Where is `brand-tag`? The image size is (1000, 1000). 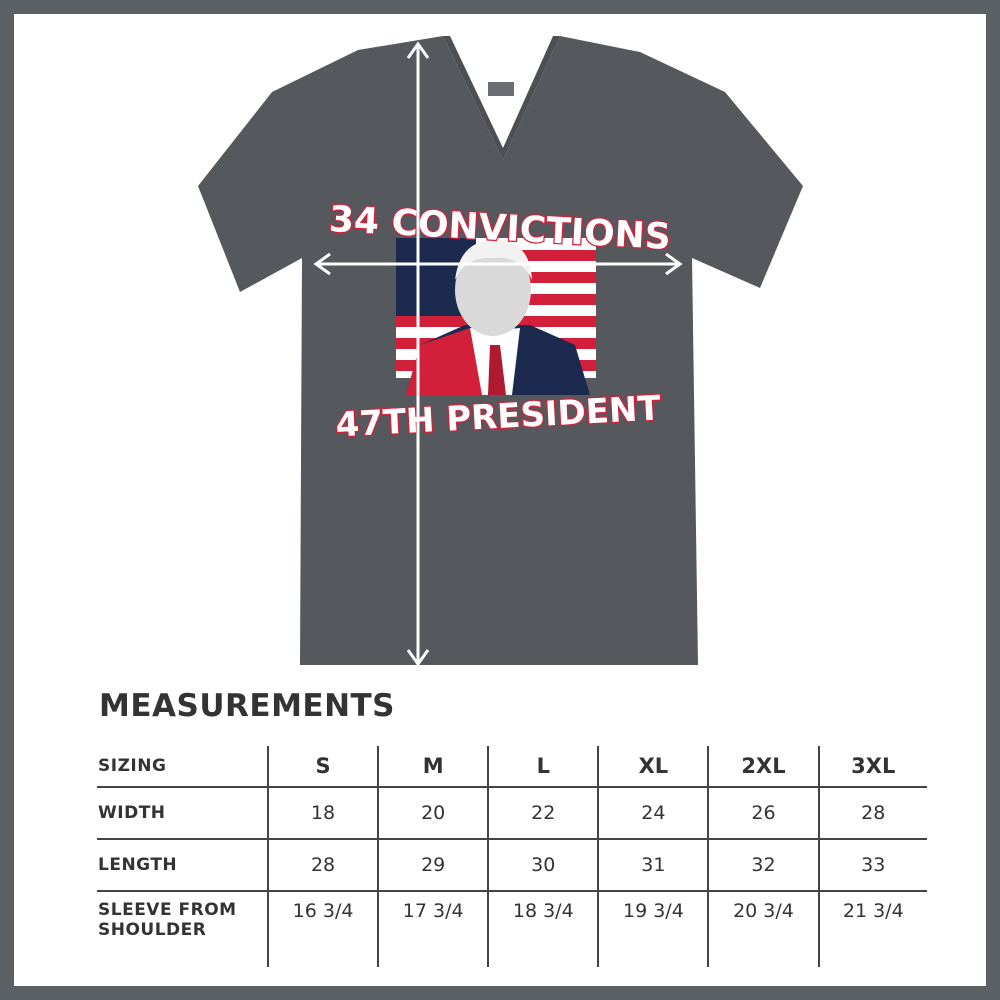
brand-tag is located at coordinates (501, 89).